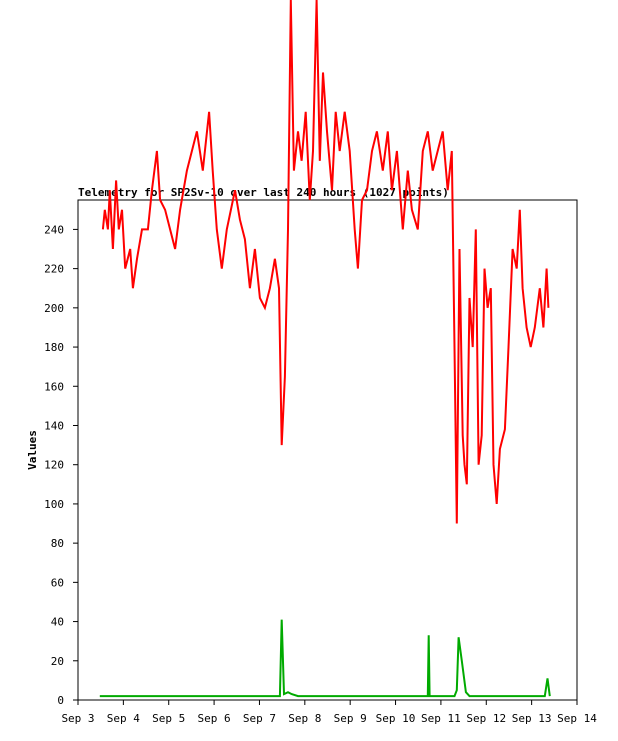 Image resolution: width=618 pixels, height=741 pixels. I want to click on y-tick-label: 80, so click(57, 543).